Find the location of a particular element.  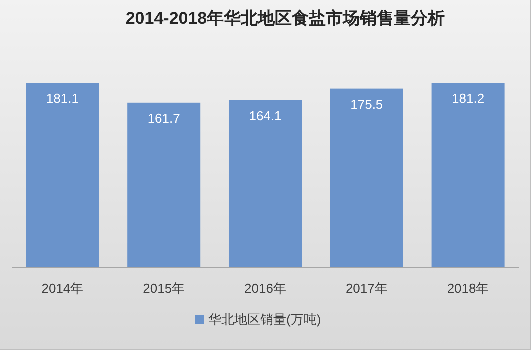

chart-title: 2014-2018年华北地区食盐市场销售量分析 is located at coordinates (286, 18).